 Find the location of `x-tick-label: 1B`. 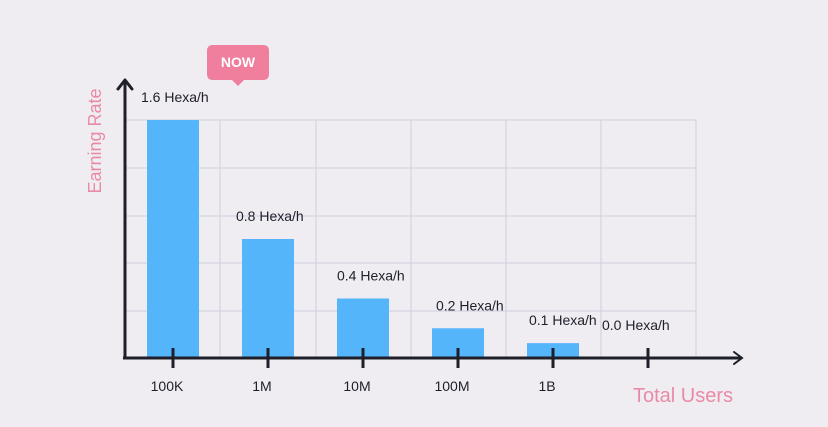

x-tick-label: 1B is located at coordinates (546, 386).